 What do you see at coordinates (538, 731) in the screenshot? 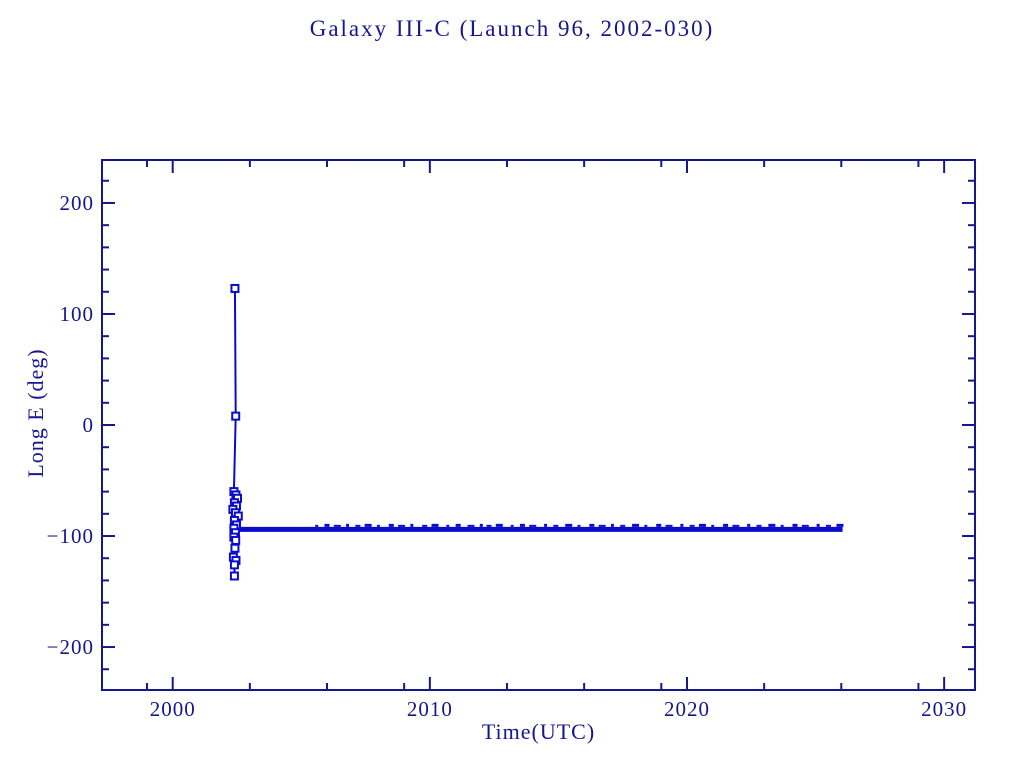
I see `x-axis-label: Time(UTC)` at bounding box center [538, 731].